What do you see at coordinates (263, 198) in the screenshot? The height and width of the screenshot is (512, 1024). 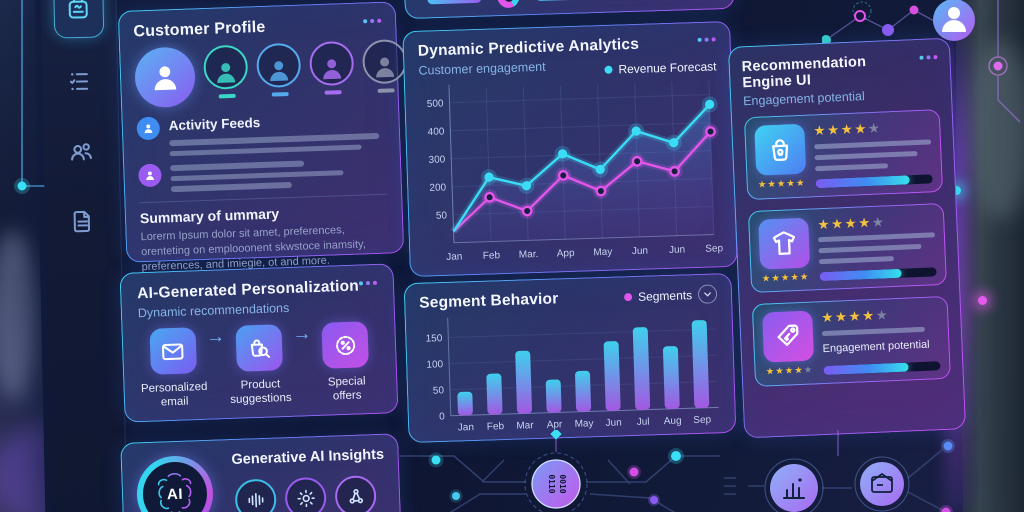 I see `divider` at bounding box center [263, 198].